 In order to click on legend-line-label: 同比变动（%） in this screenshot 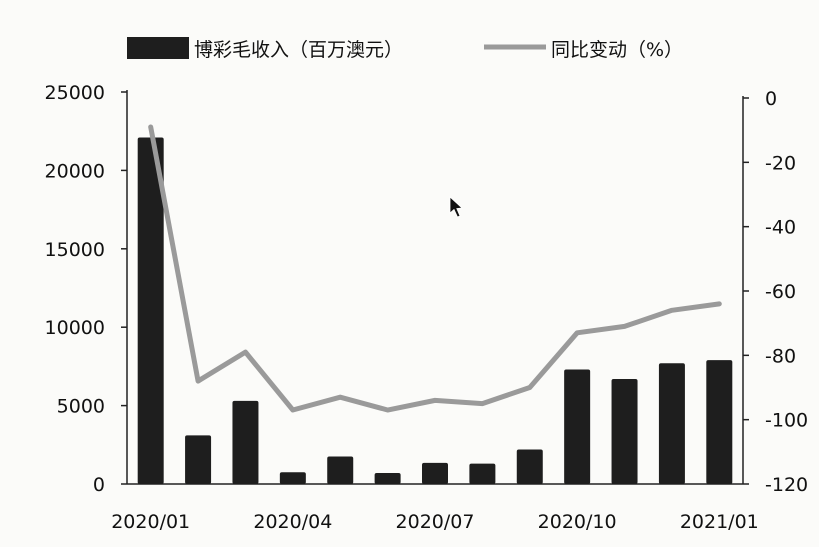, I will do `click(617, 50)`.